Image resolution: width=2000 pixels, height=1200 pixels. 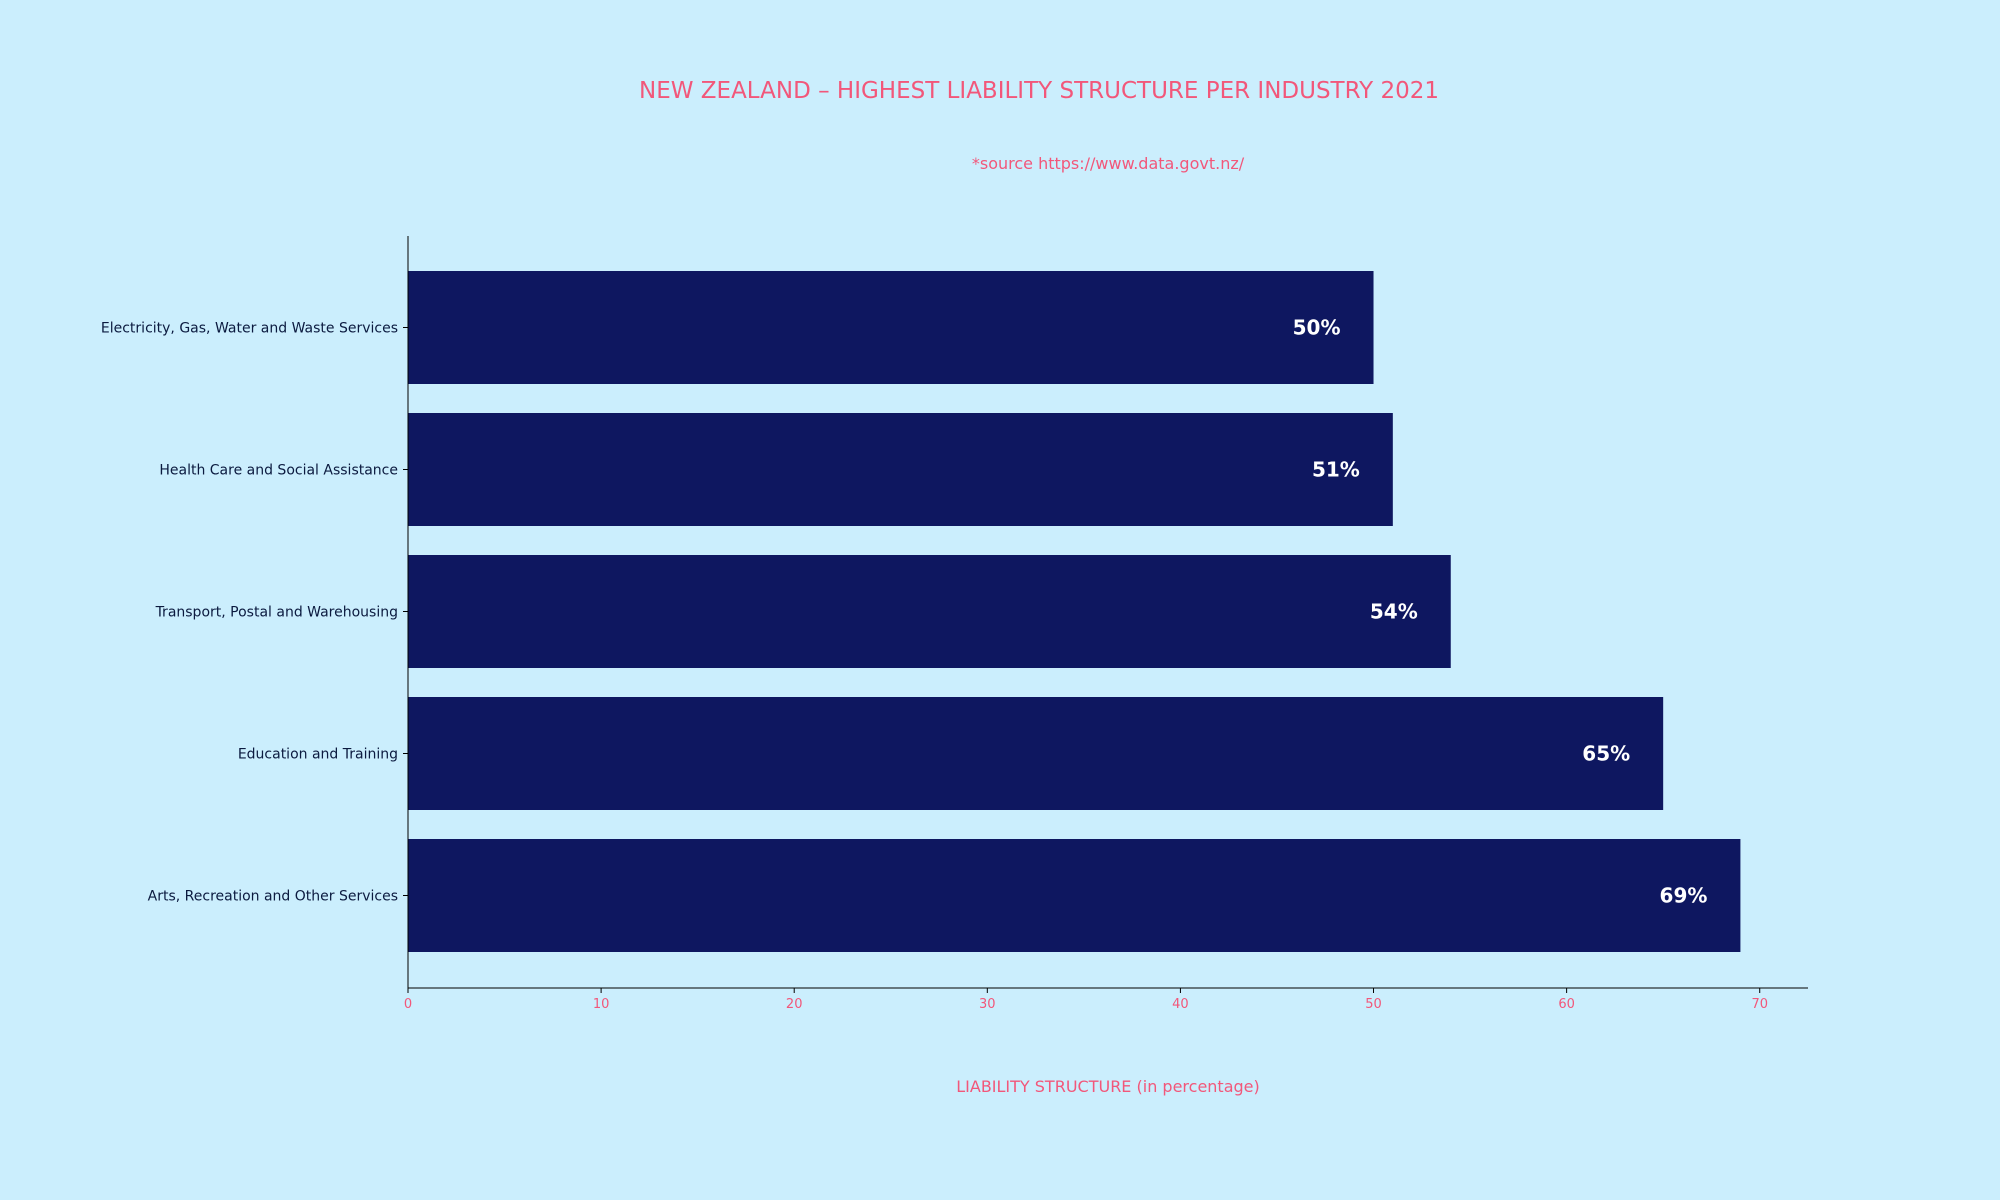 What do you see at coordinates (601, 1004) in the screenshot?
I see `x-tick-label: 10` at bounding box center [601, 1004].